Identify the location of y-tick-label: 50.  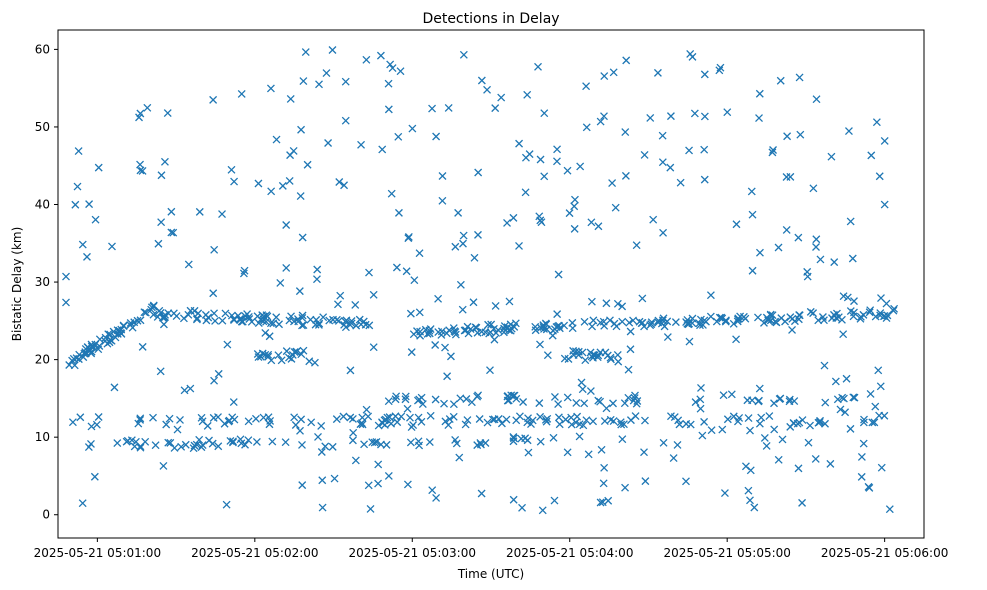
(42, 127).